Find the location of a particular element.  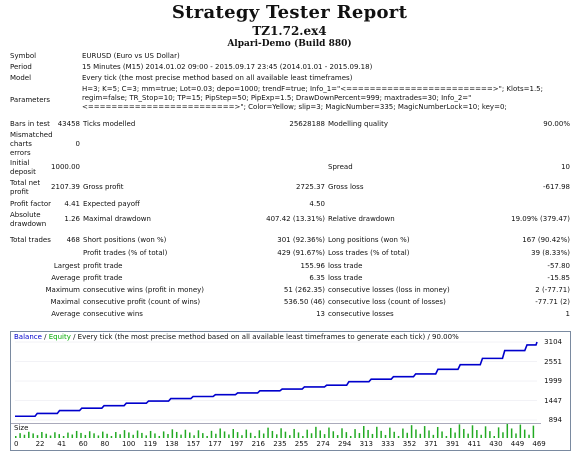

parameters-label: Parameters is located at coordinates (30, 100).